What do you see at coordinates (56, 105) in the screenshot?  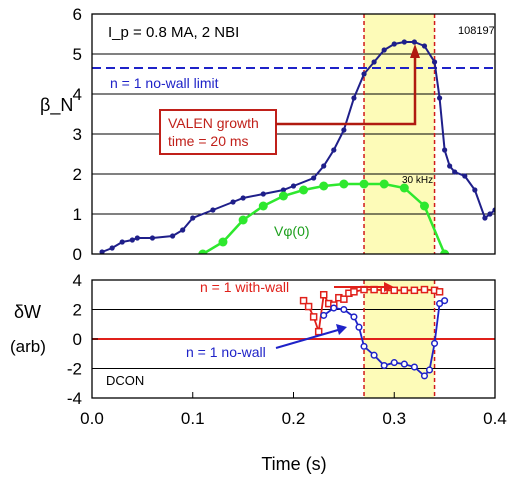 I see `top-ylabel: β_N` at bounding box center [56, 105].